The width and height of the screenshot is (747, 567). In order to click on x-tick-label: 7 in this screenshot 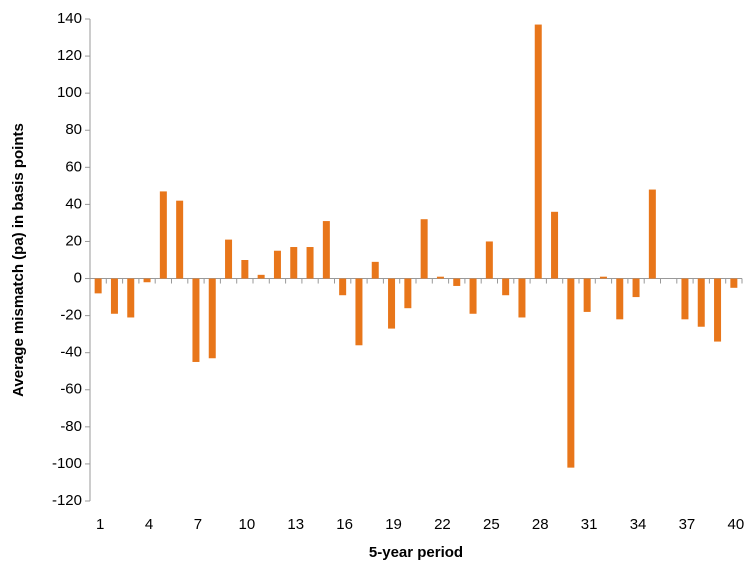, I will do `click(198, 524)`.